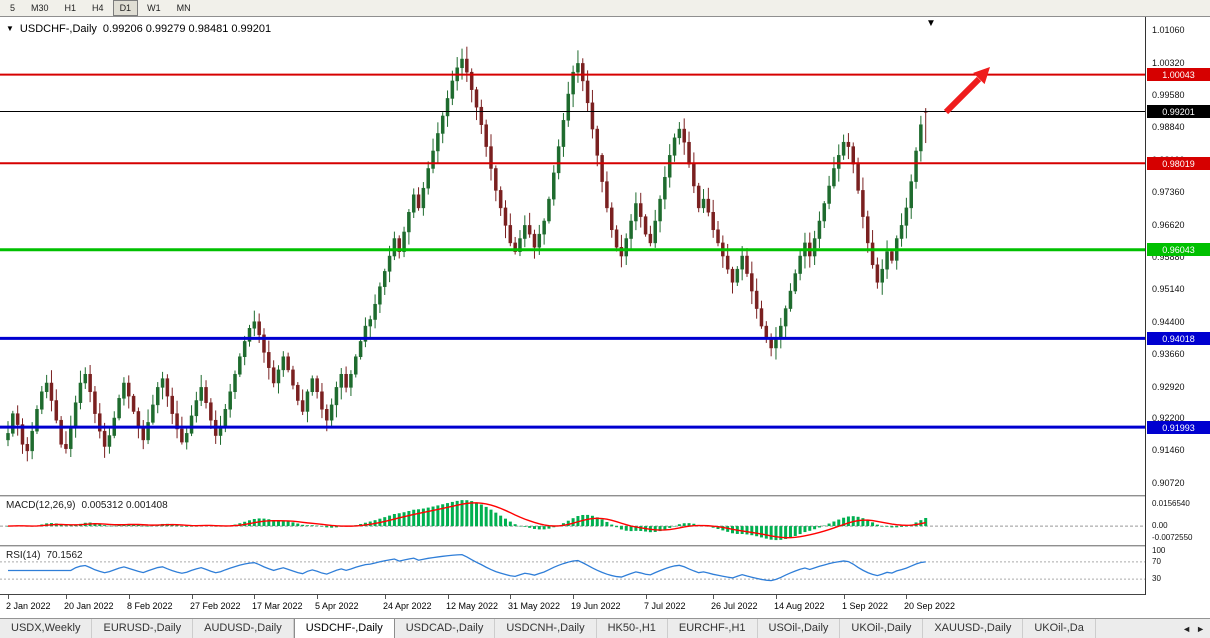  I want to click on price-axis-label: 0.95140, so click(1168, 289).